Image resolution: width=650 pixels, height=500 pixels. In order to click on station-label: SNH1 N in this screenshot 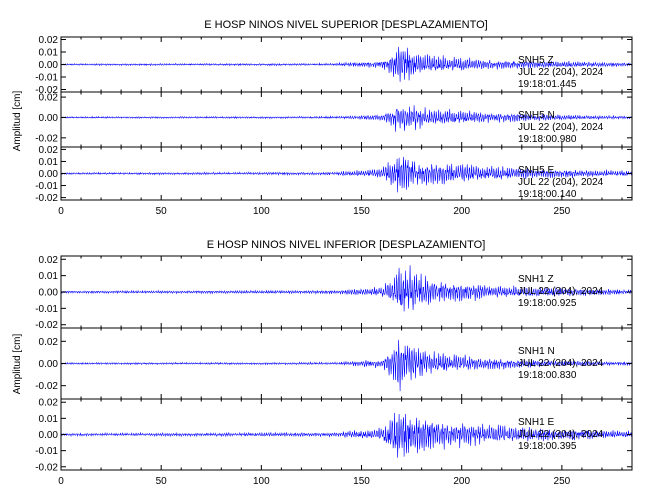, I will do `click(536, 351)`.